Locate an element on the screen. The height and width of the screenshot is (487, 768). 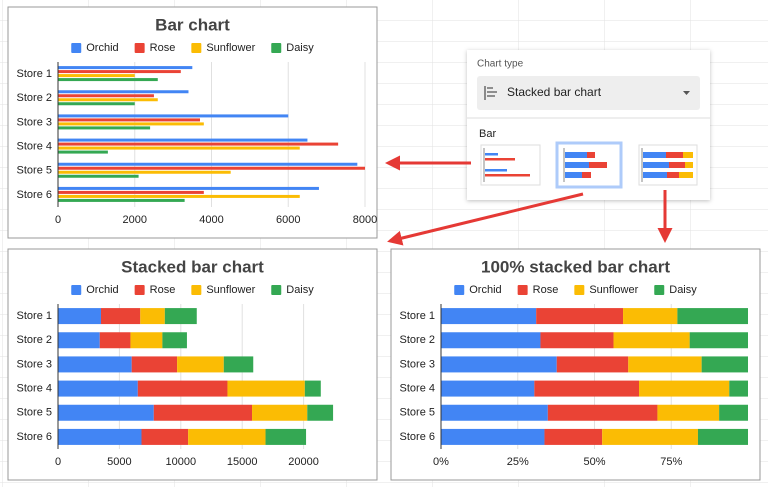
x-tick-label: 20000 is located at coordinates (303, 462).